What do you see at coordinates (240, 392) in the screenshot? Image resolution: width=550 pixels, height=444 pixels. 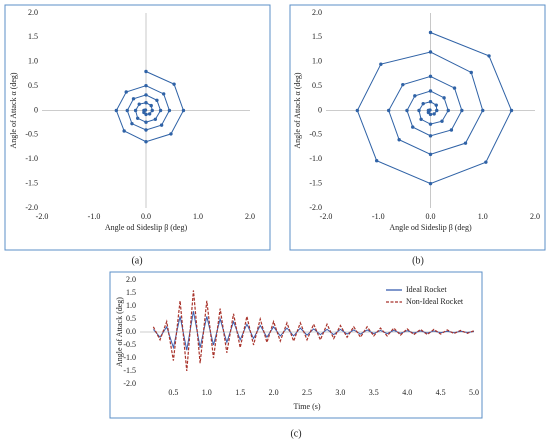 I see `x-tick-label: 1.5` at bounding box center [240, 392].